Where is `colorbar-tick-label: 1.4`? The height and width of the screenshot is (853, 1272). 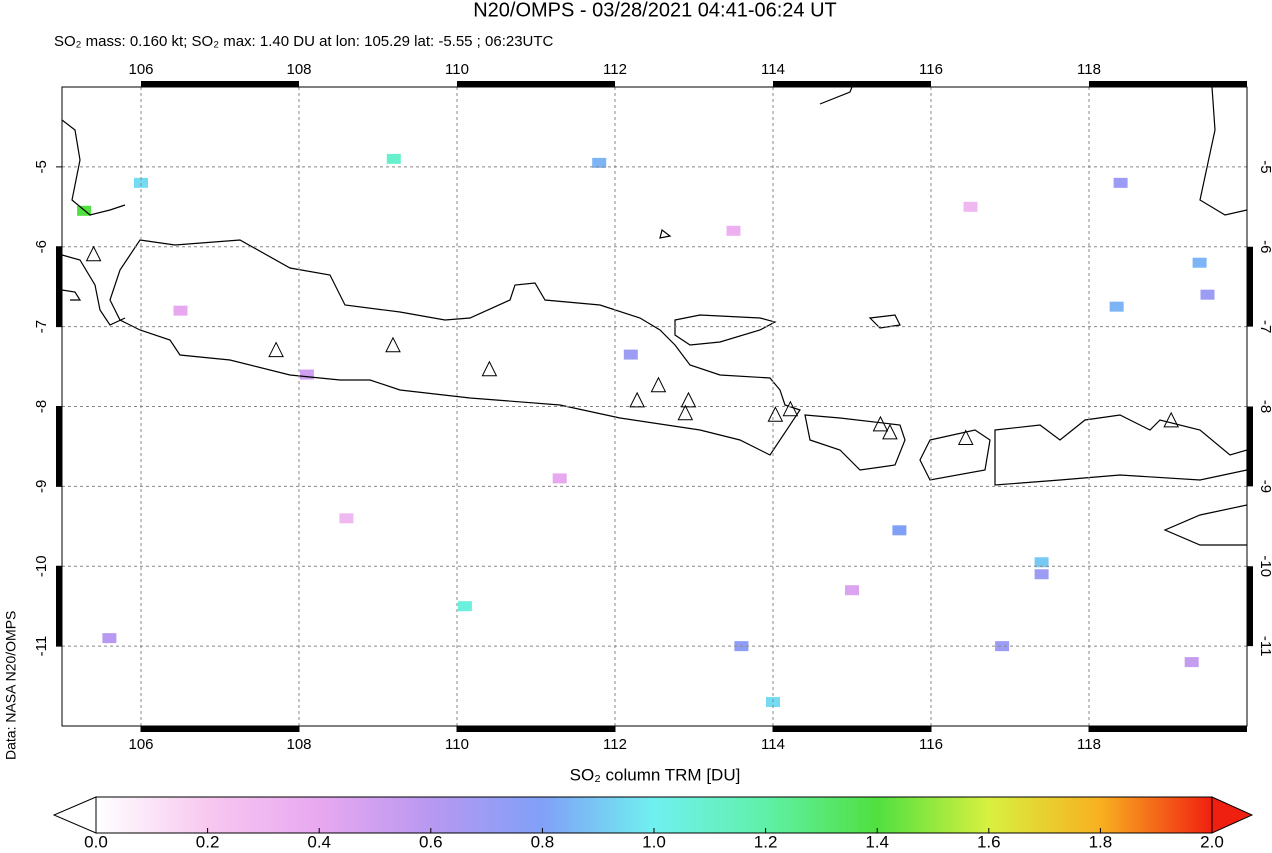 colorbar-tick-label: 1.4 is located at coordinates (877, 841).